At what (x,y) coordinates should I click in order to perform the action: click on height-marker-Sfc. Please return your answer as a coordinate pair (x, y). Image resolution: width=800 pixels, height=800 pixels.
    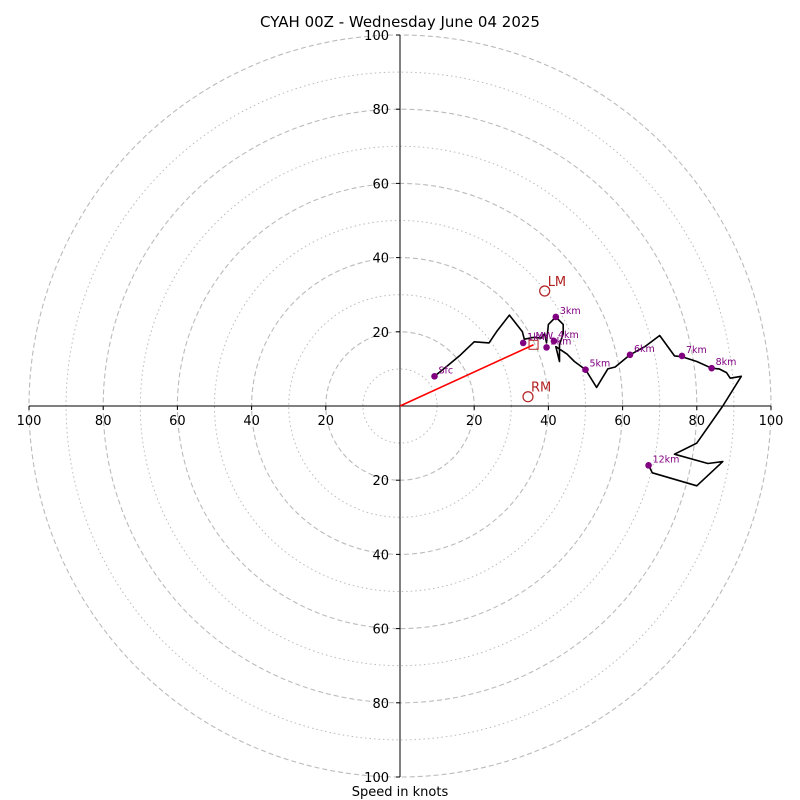
    Looking at the image, I should click on (434, 376).